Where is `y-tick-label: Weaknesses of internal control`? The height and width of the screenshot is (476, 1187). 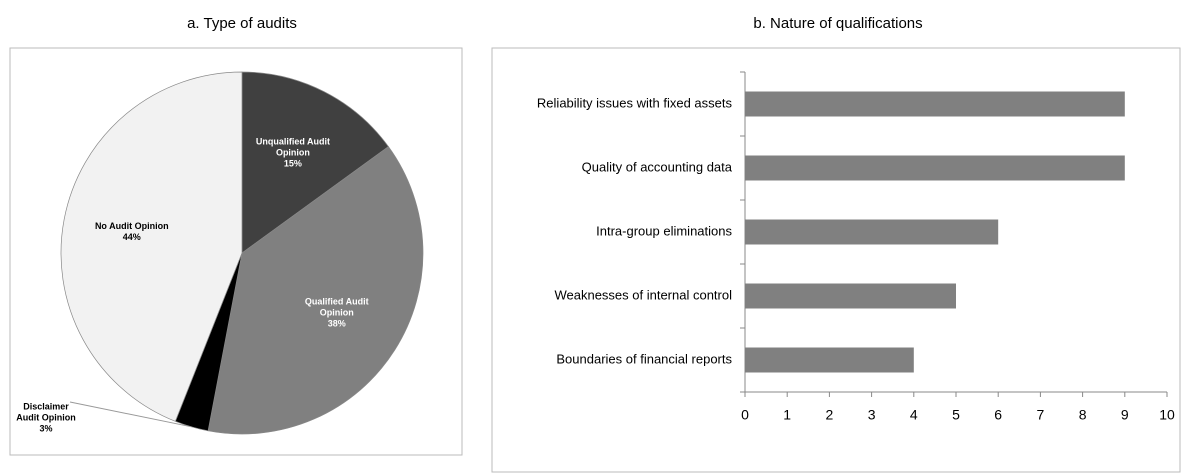 y-tick-label: Weaknesses of internal control is located at coordinates (643, 294).